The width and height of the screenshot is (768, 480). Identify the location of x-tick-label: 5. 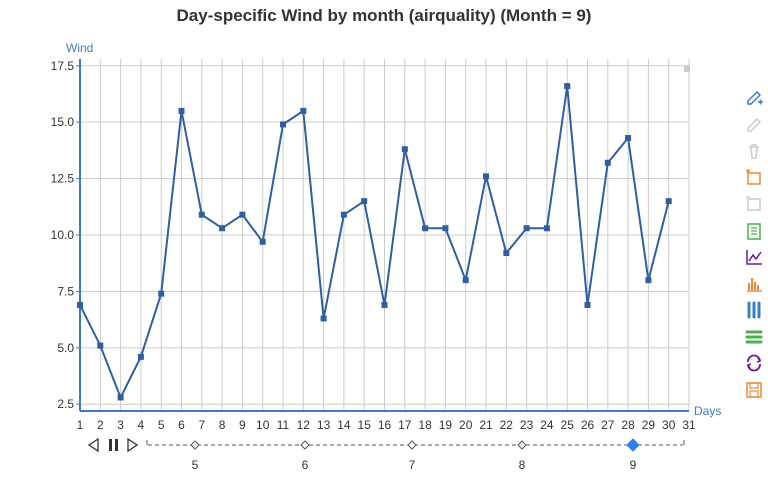
(161, 425).